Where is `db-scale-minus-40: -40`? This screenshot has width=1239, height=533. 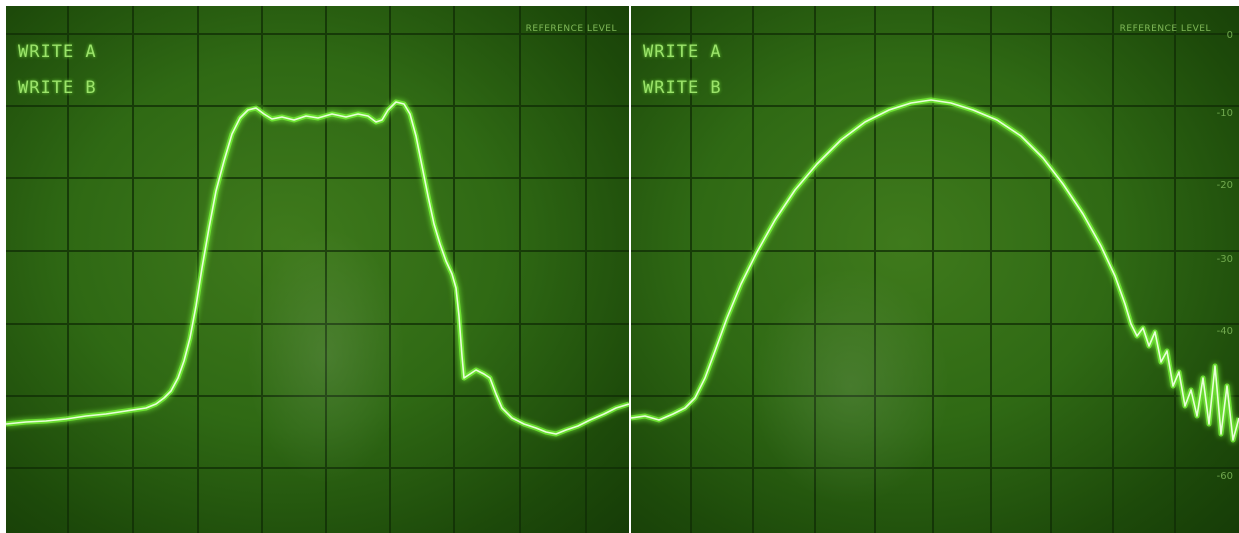 db-scale-minus-40: -40 is located at coordinates (1224, 331).